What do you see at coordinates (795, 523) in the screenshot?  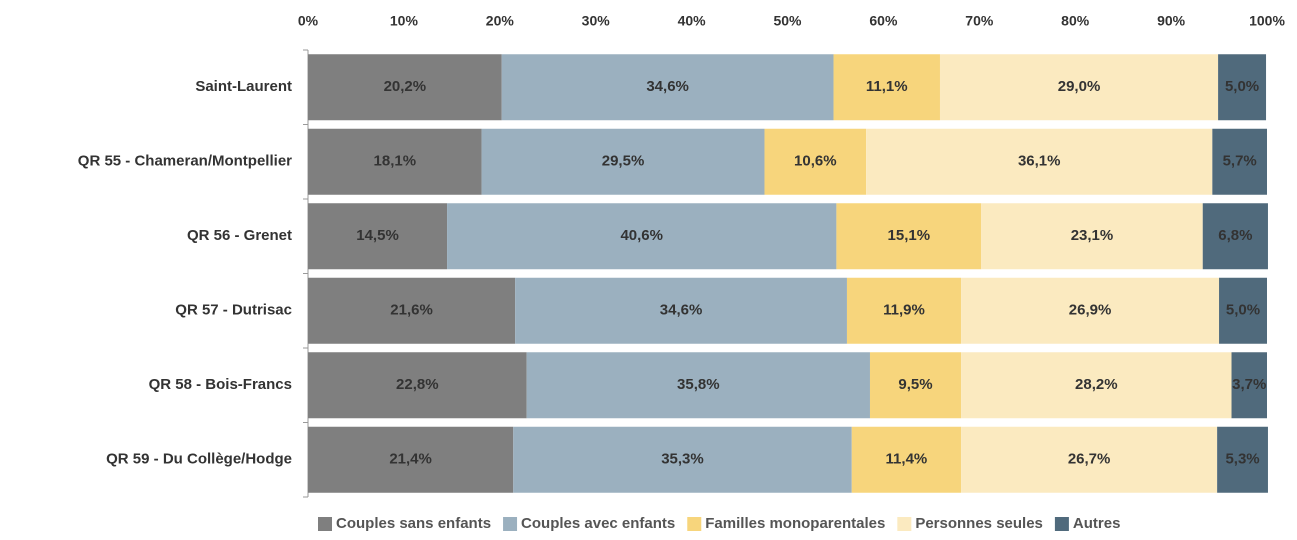 I see `legend-label: Familles monoparentales` at bounding box center [795, 523].